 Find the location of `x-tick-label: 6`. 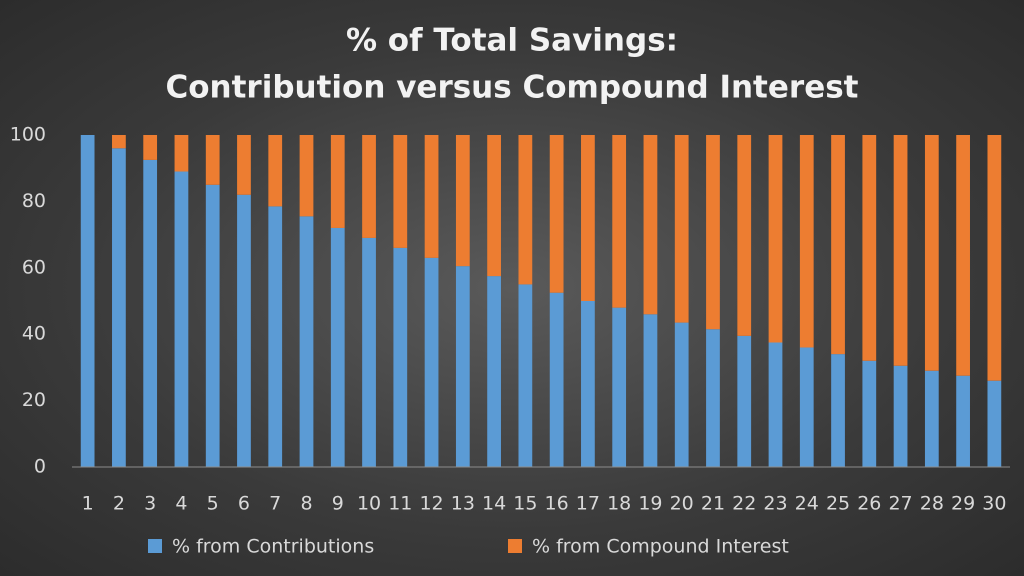

x-tick-label: 6 is located at coordinates (244, 504).